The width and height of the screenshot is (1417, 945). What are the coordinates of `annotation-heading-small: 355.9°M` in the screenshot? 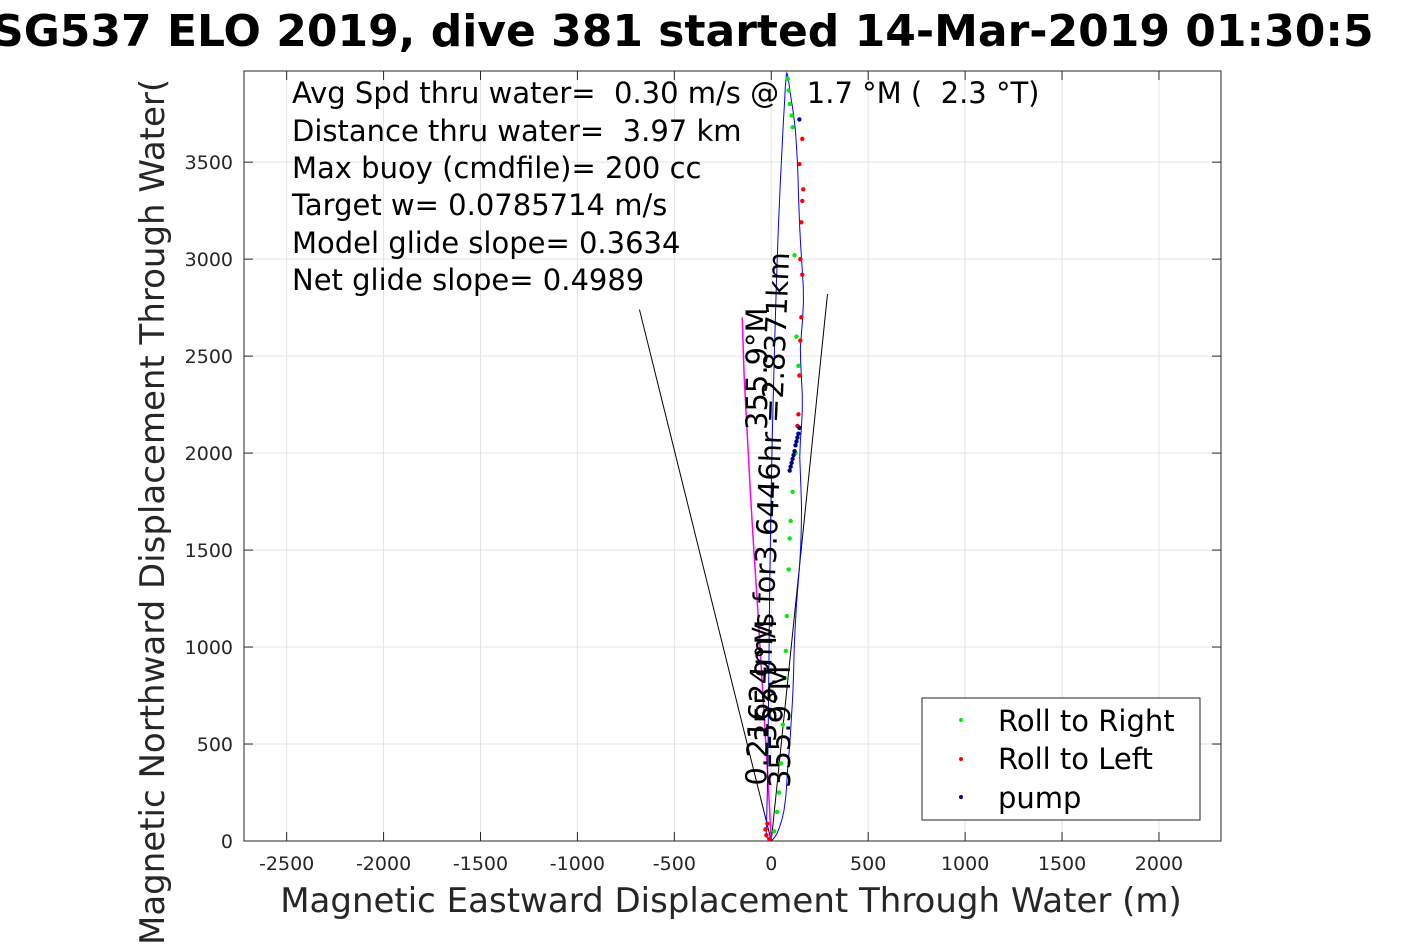 It's located at (780, 726).